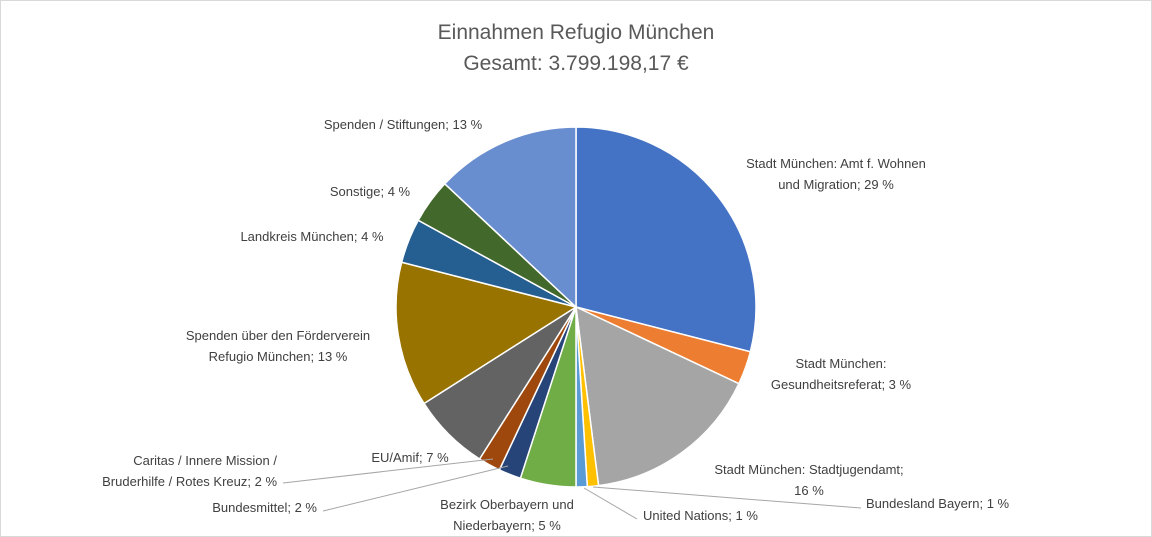  I want to click on slice-label: Stadt München: Gesundheitsreferat; 3 %, so click(841, 374).